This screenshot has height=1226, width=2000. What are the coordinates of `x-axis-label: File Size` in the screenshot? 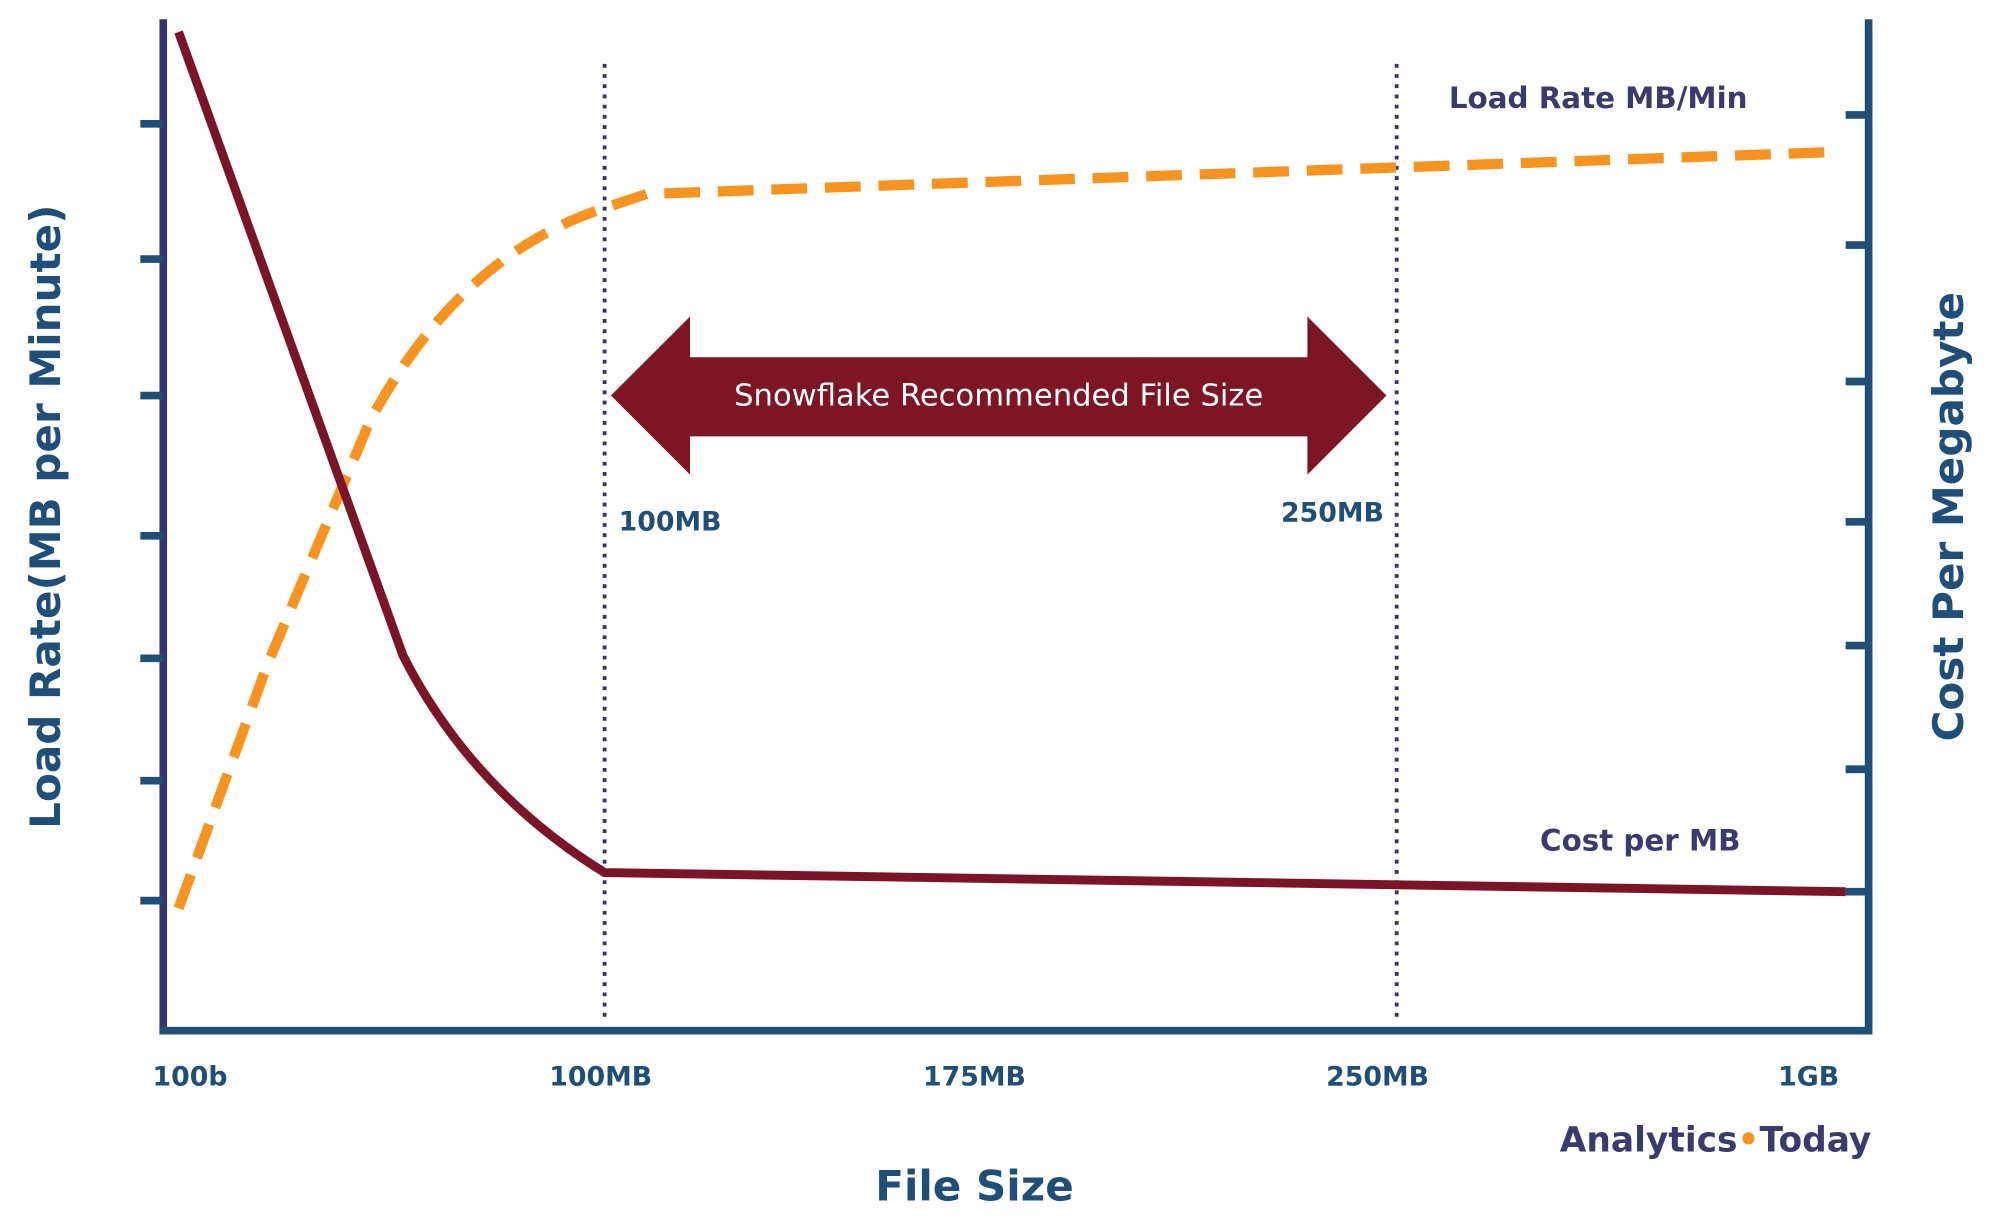 It's located at (974, 1185).